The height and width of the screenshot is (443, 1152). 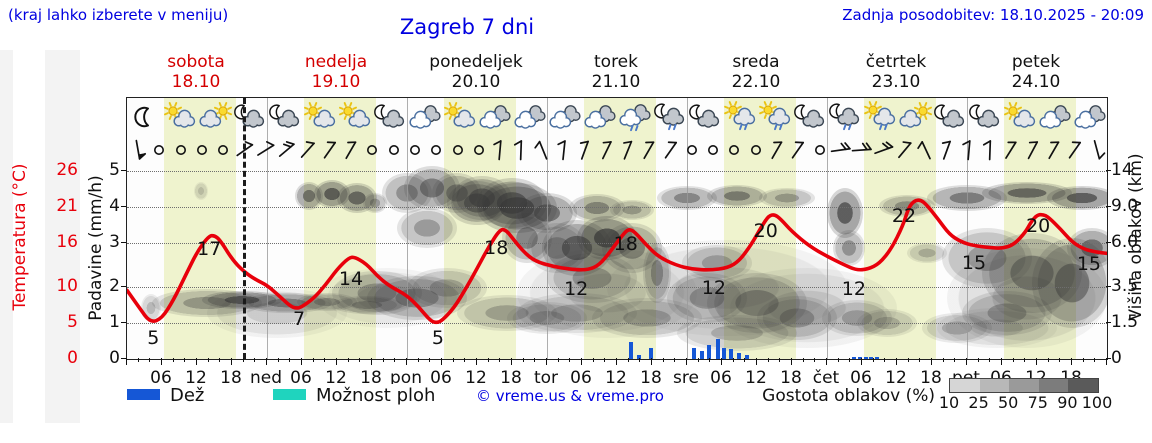 What do you see at coordinates (289, 394) in the screenshot?
I see `showers-legend-swatch` at bounding box center [289, 394].